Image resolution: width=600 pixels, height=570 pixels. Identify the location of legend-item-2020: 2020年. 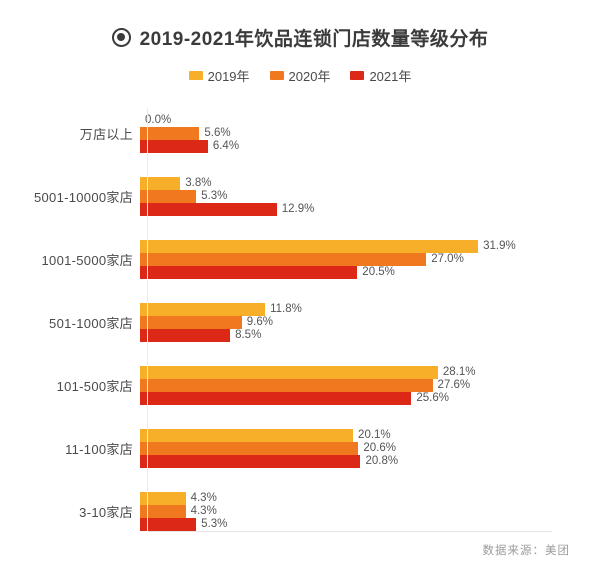
(300, 75).